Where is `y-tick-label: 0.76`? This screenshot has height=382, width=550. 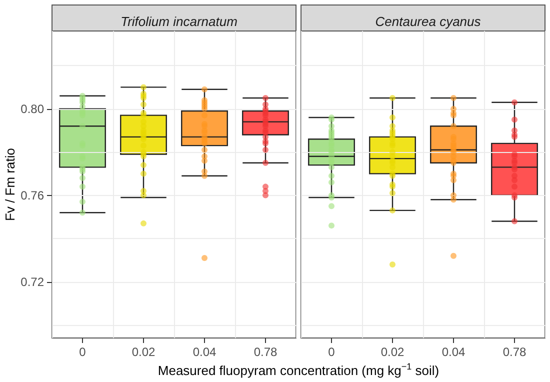
y-tick-label: 0.76 is located at coordinates (32, 195).